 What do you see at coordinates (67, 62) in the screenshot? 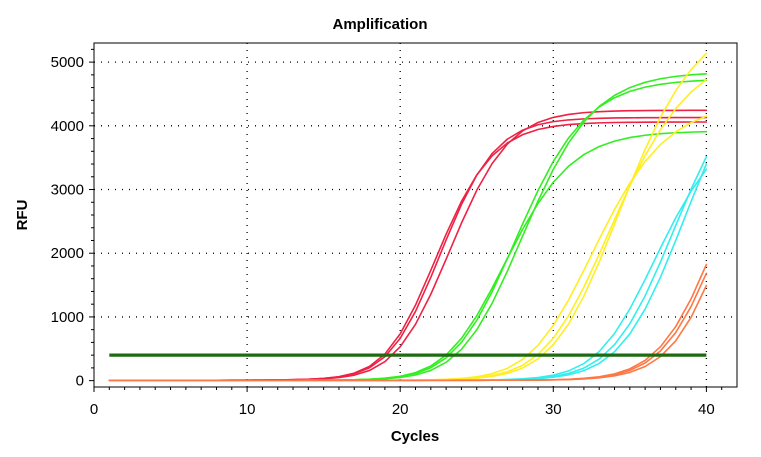
I see `y-tick-label: 5000` at bounding box center [67, 62].